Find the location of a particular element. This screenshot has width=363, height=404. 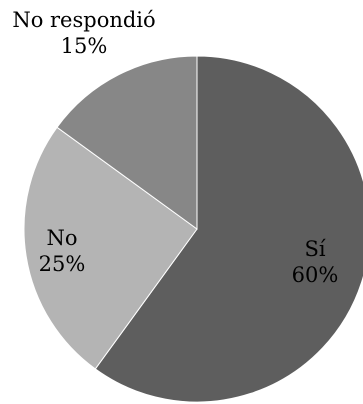

slice-percent-label: 60% is located at coordinates (315, 275).